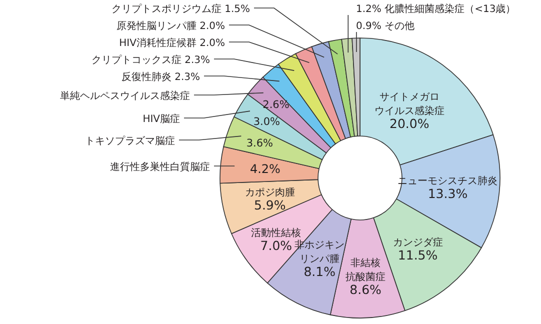 The width and height of the screenshot is (541, 324). What do you see at coordinates (125, 96) in the screenshot?
I see `slice-label: 単純ヘルペスウイルス感染症` at bounding box center [125, 96].